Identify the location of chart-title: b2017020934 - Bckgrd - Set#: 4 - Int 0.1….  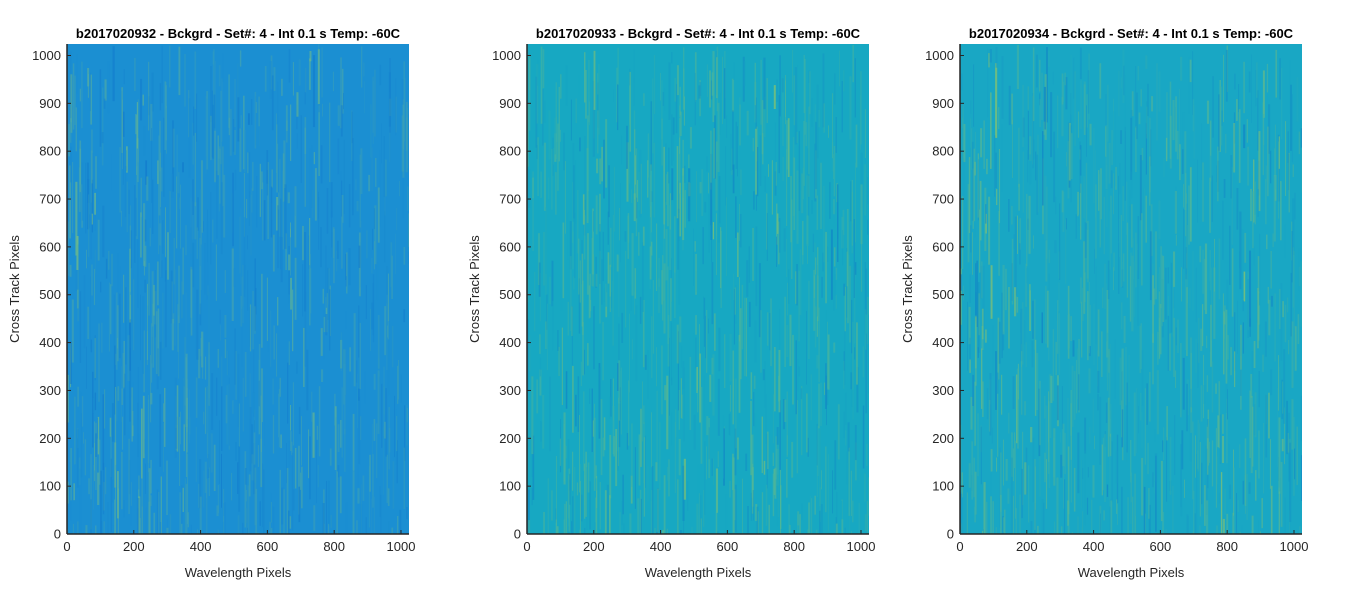
(1131, 33).